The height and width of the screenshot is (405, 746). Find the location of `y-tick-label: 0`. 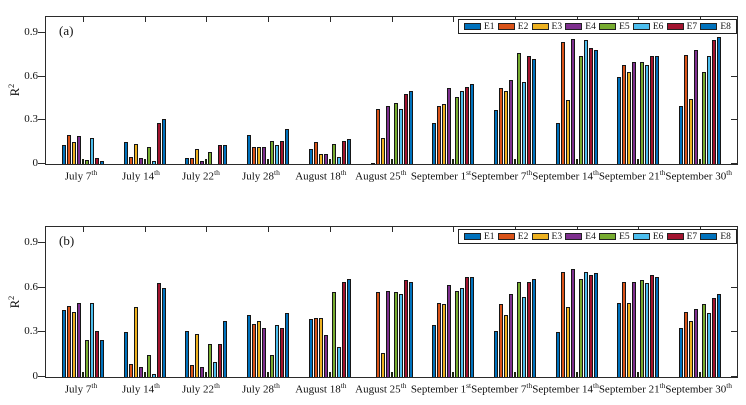

y-tick-label: 0 is located at coordinates (35, 376).